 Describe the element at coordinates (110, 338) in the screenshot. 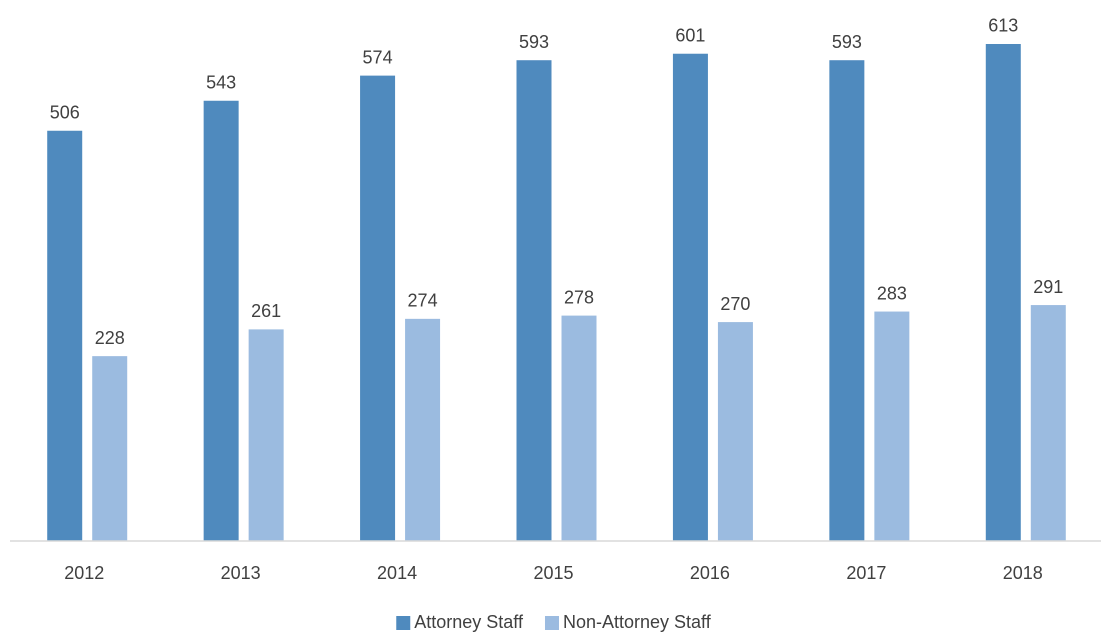

I see `value-label: 228` at that location.